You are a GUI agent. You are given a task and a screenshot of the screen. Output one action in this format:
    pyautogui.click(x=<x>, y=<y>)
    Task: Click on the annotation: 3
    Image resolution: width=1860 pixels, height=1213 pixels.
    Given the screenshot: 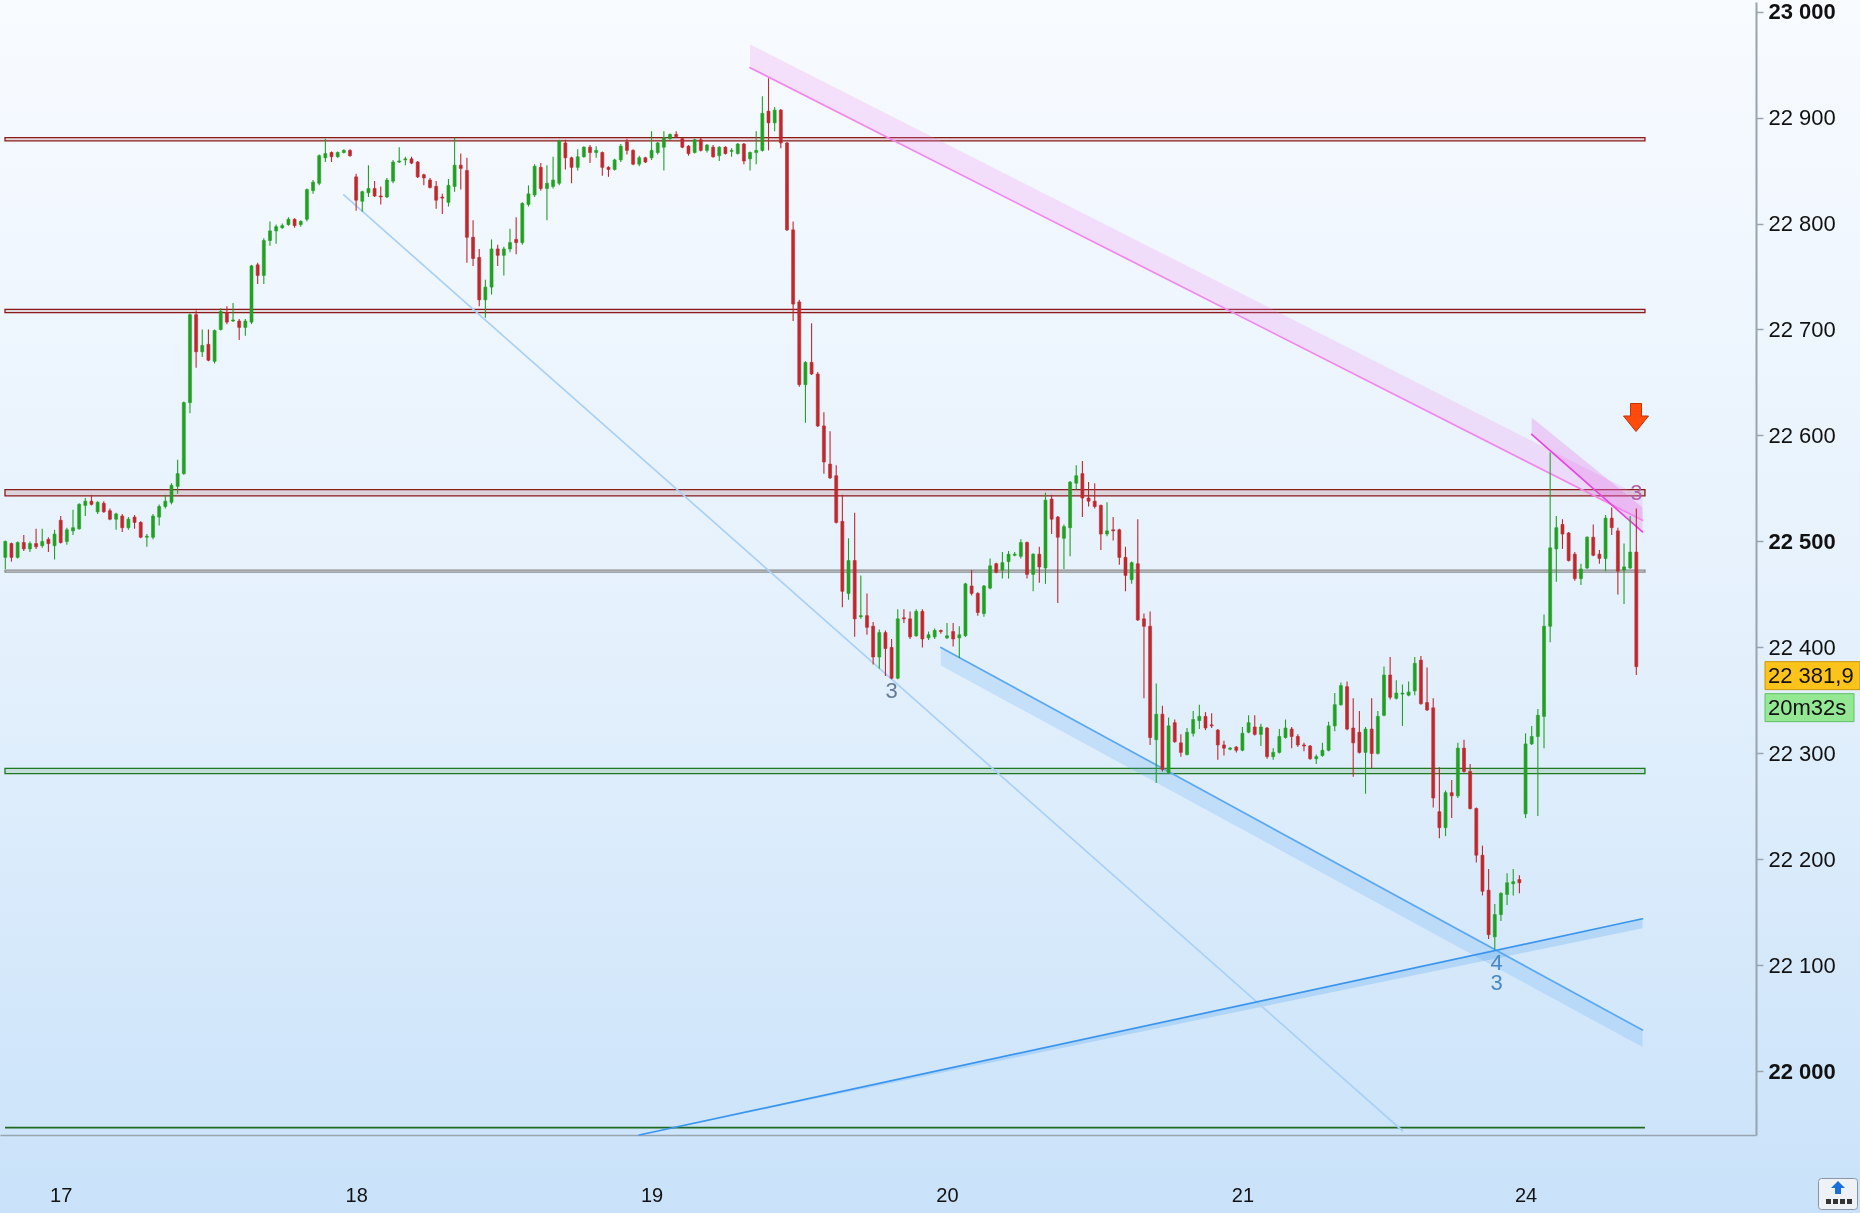 What is the action you would take?
    pyautogui.click(x=891, y=691)
    